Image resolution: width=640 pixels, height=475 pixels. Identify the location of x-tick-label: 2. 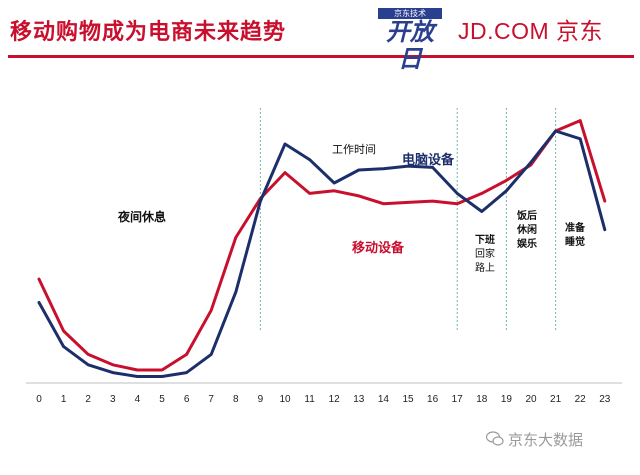
(88, 399).